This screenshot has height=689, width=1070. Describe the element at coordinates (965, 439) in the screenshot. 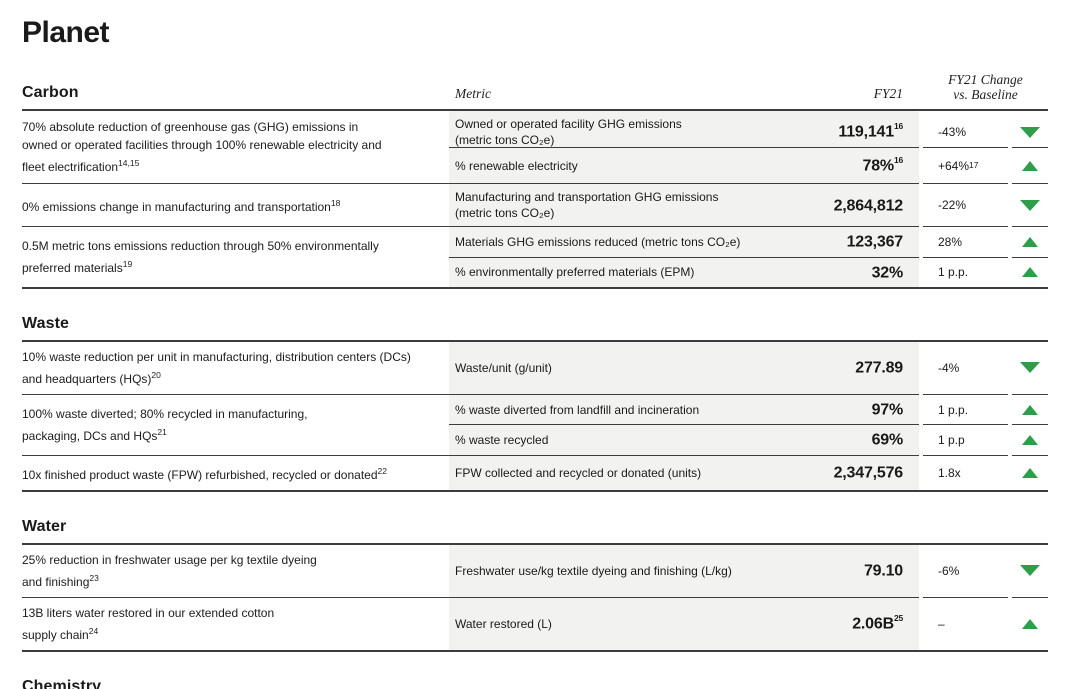

I see `change-value: 1 p.p` at that location.